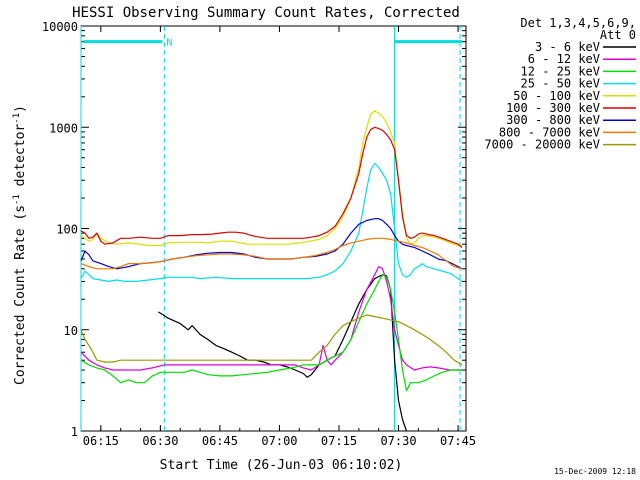  What do you see at coordinates (339, 441) in the screenshot?
I see `x-tick-label-4: 07:15` at bounding box center [339, 441].